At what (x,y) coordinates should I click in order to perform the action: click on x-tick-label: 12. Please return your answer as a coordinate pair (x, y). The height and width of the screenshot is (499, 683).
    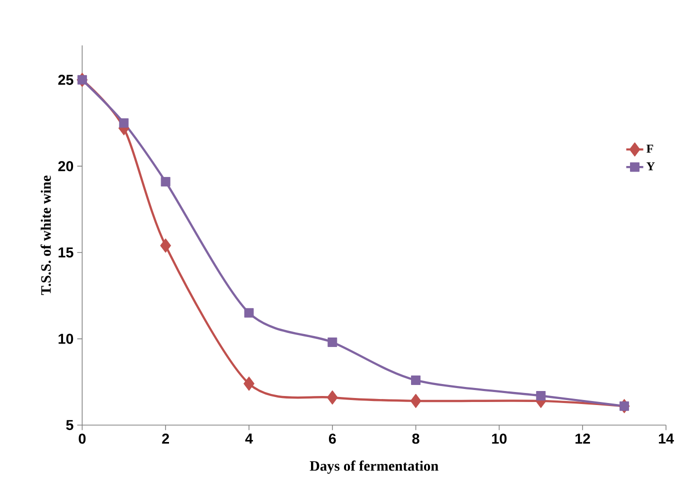
    Looking at the image, I should click on (583, 439).